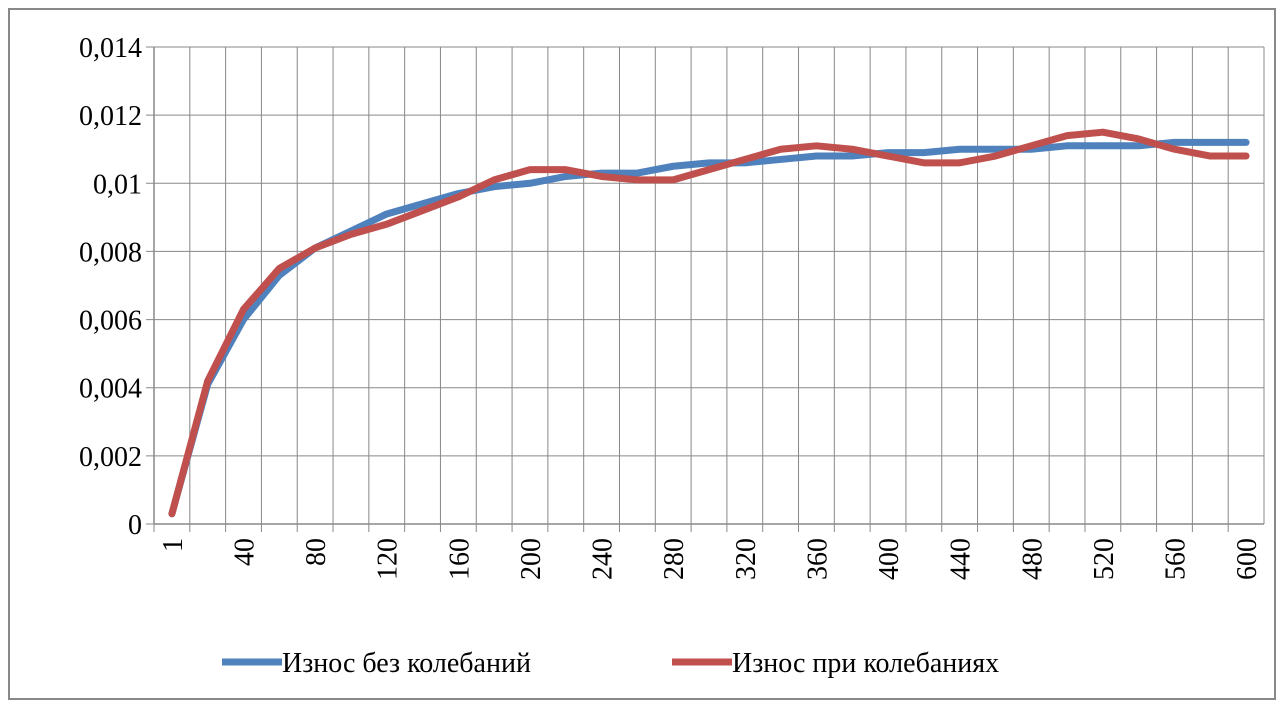 The image size is (1284, 713). I want to click on x-tick-label: 120, so click(388, 559).